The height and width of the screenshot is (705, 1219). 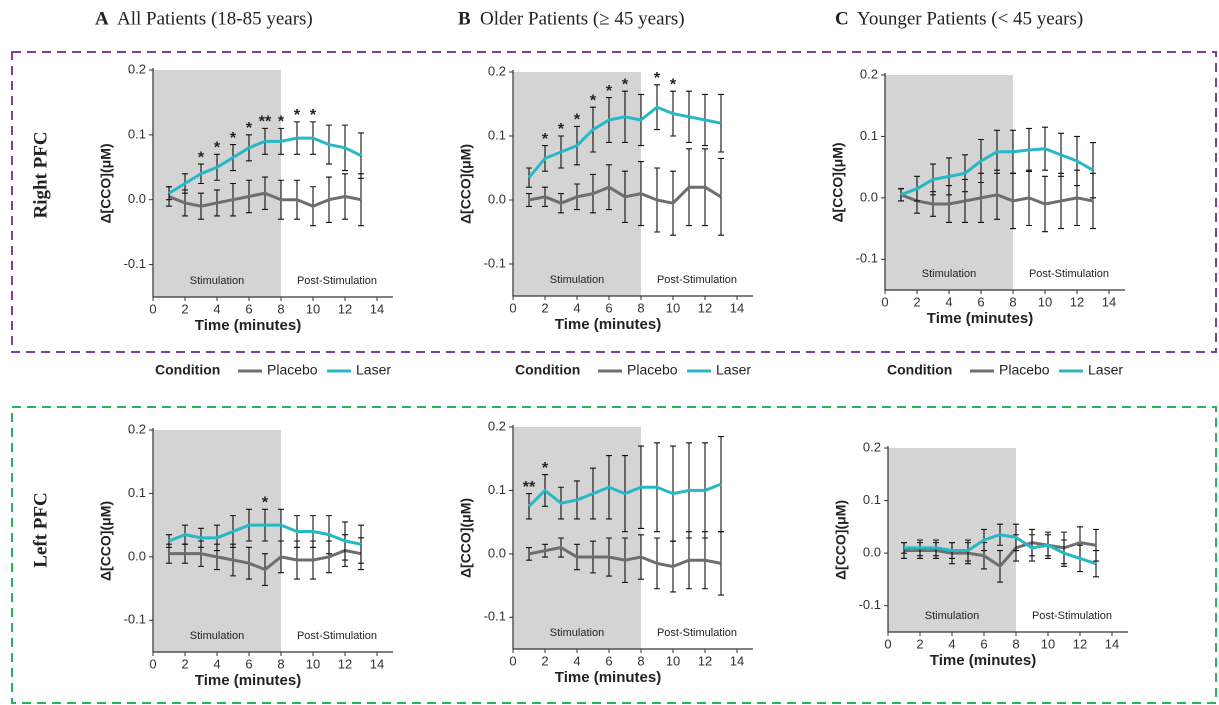 I want to click on panel-title: Younger Patients (< 45 years), so click(x=970, y=18).